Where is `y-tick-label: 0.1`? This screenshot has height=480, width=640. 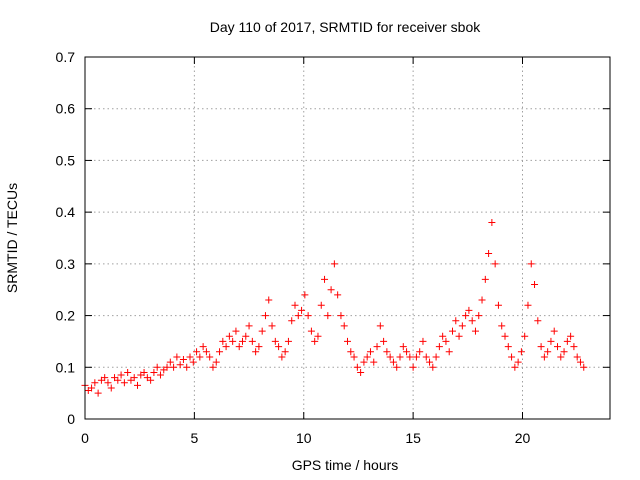 y-tick-label: 0.1 is located at coordinates (66, 367).